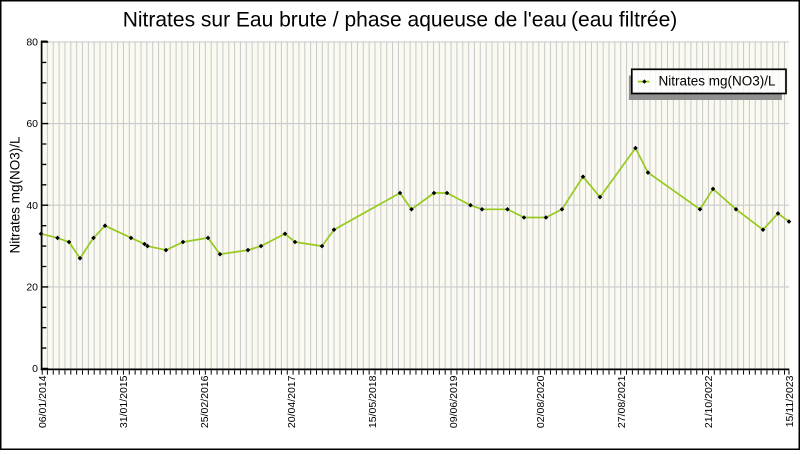  I want to click on svg-text: 20, so click(32, 288).